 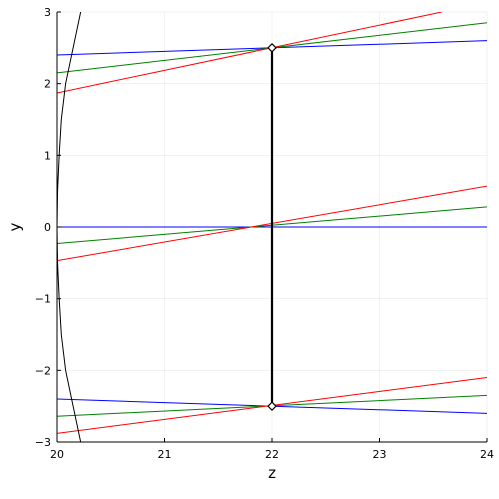 What do you see at coordinates (165, 454) in the screenshot?
I see `x-tick-label: 21` at bounding box center [165, 454].